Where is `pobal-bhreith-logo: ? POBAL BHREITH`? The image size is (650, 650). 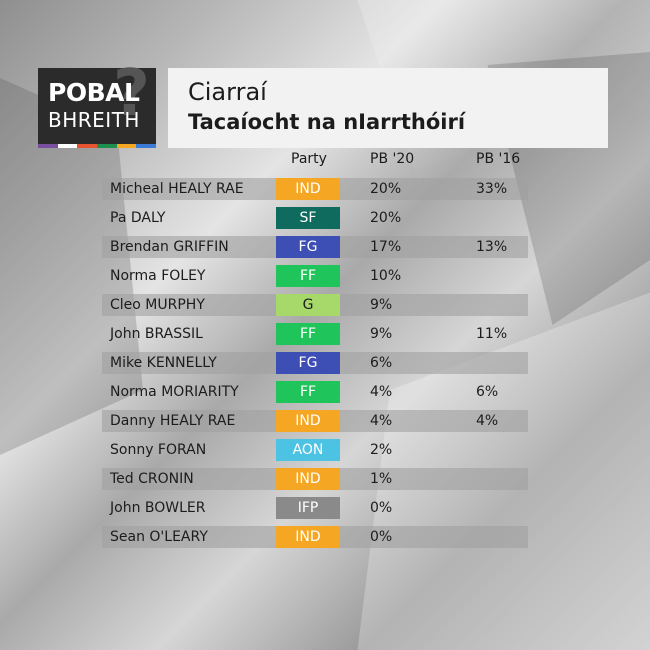
pobal-bhreith-logo: ? POBAL BHREITH is located at coordinates (97, 105).